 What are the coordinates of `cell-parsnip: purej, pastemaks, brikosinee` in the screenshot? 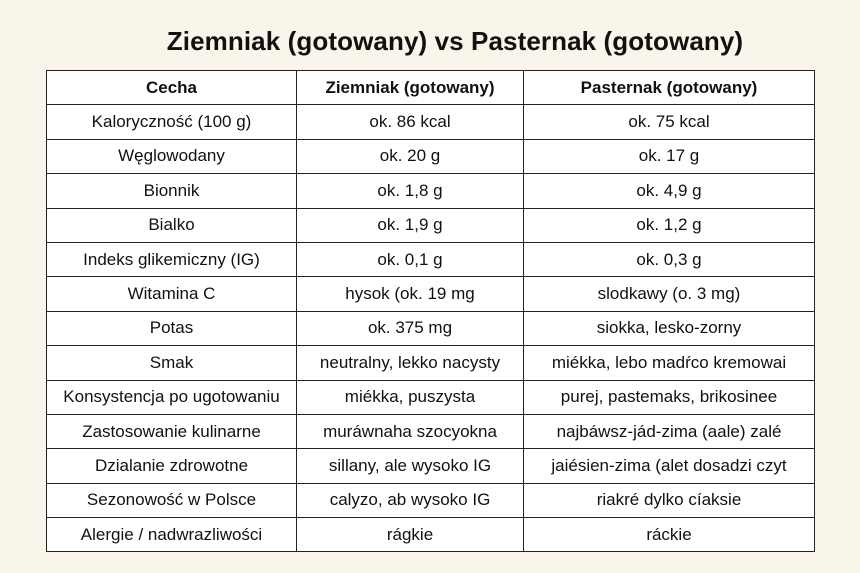 It's located at (669, 397).